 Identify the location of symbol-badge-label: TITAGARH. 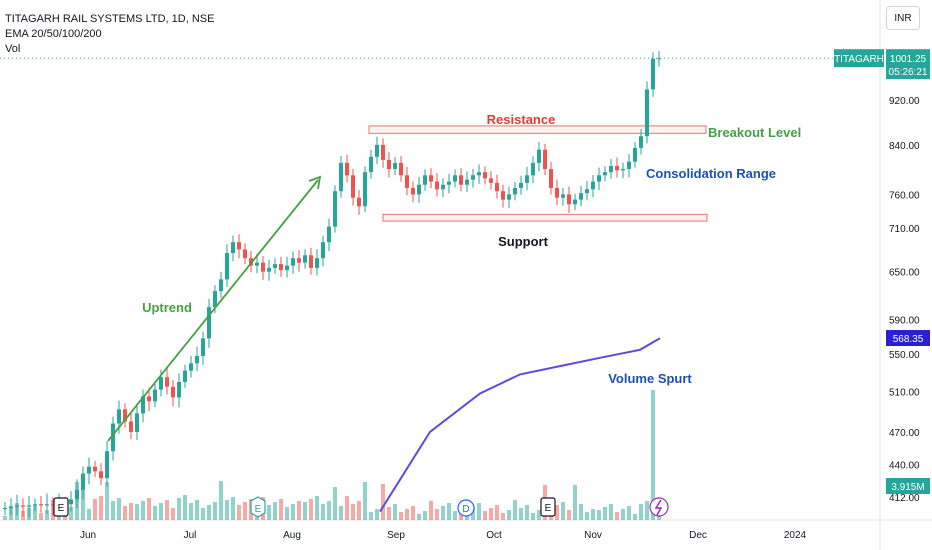
(859, 59).